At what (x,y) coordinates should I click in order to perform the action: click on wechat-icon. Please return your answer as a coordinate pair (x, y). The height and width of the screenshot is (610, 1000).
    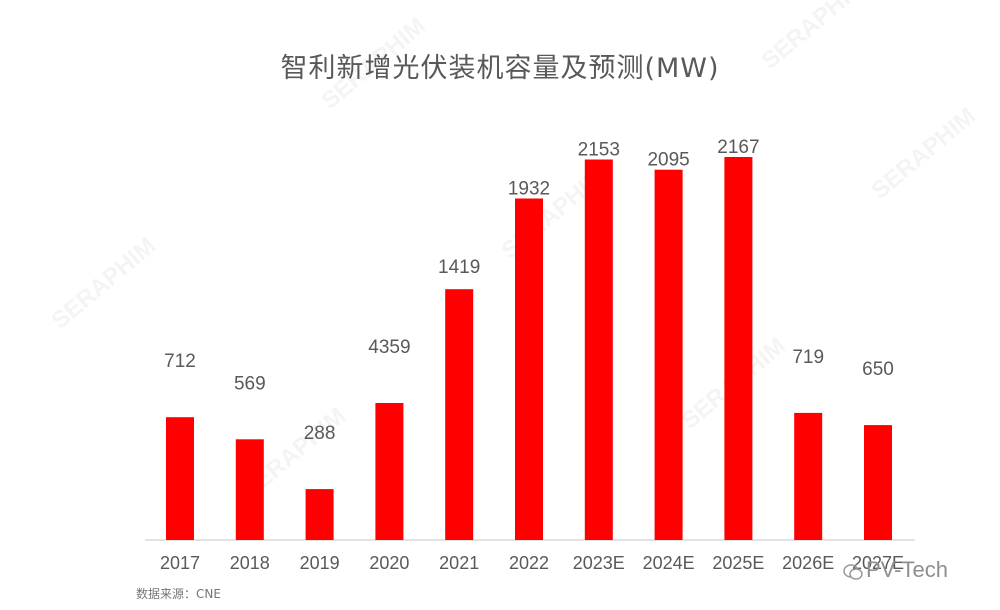
    Looking at the image, I should click on (853, 572).